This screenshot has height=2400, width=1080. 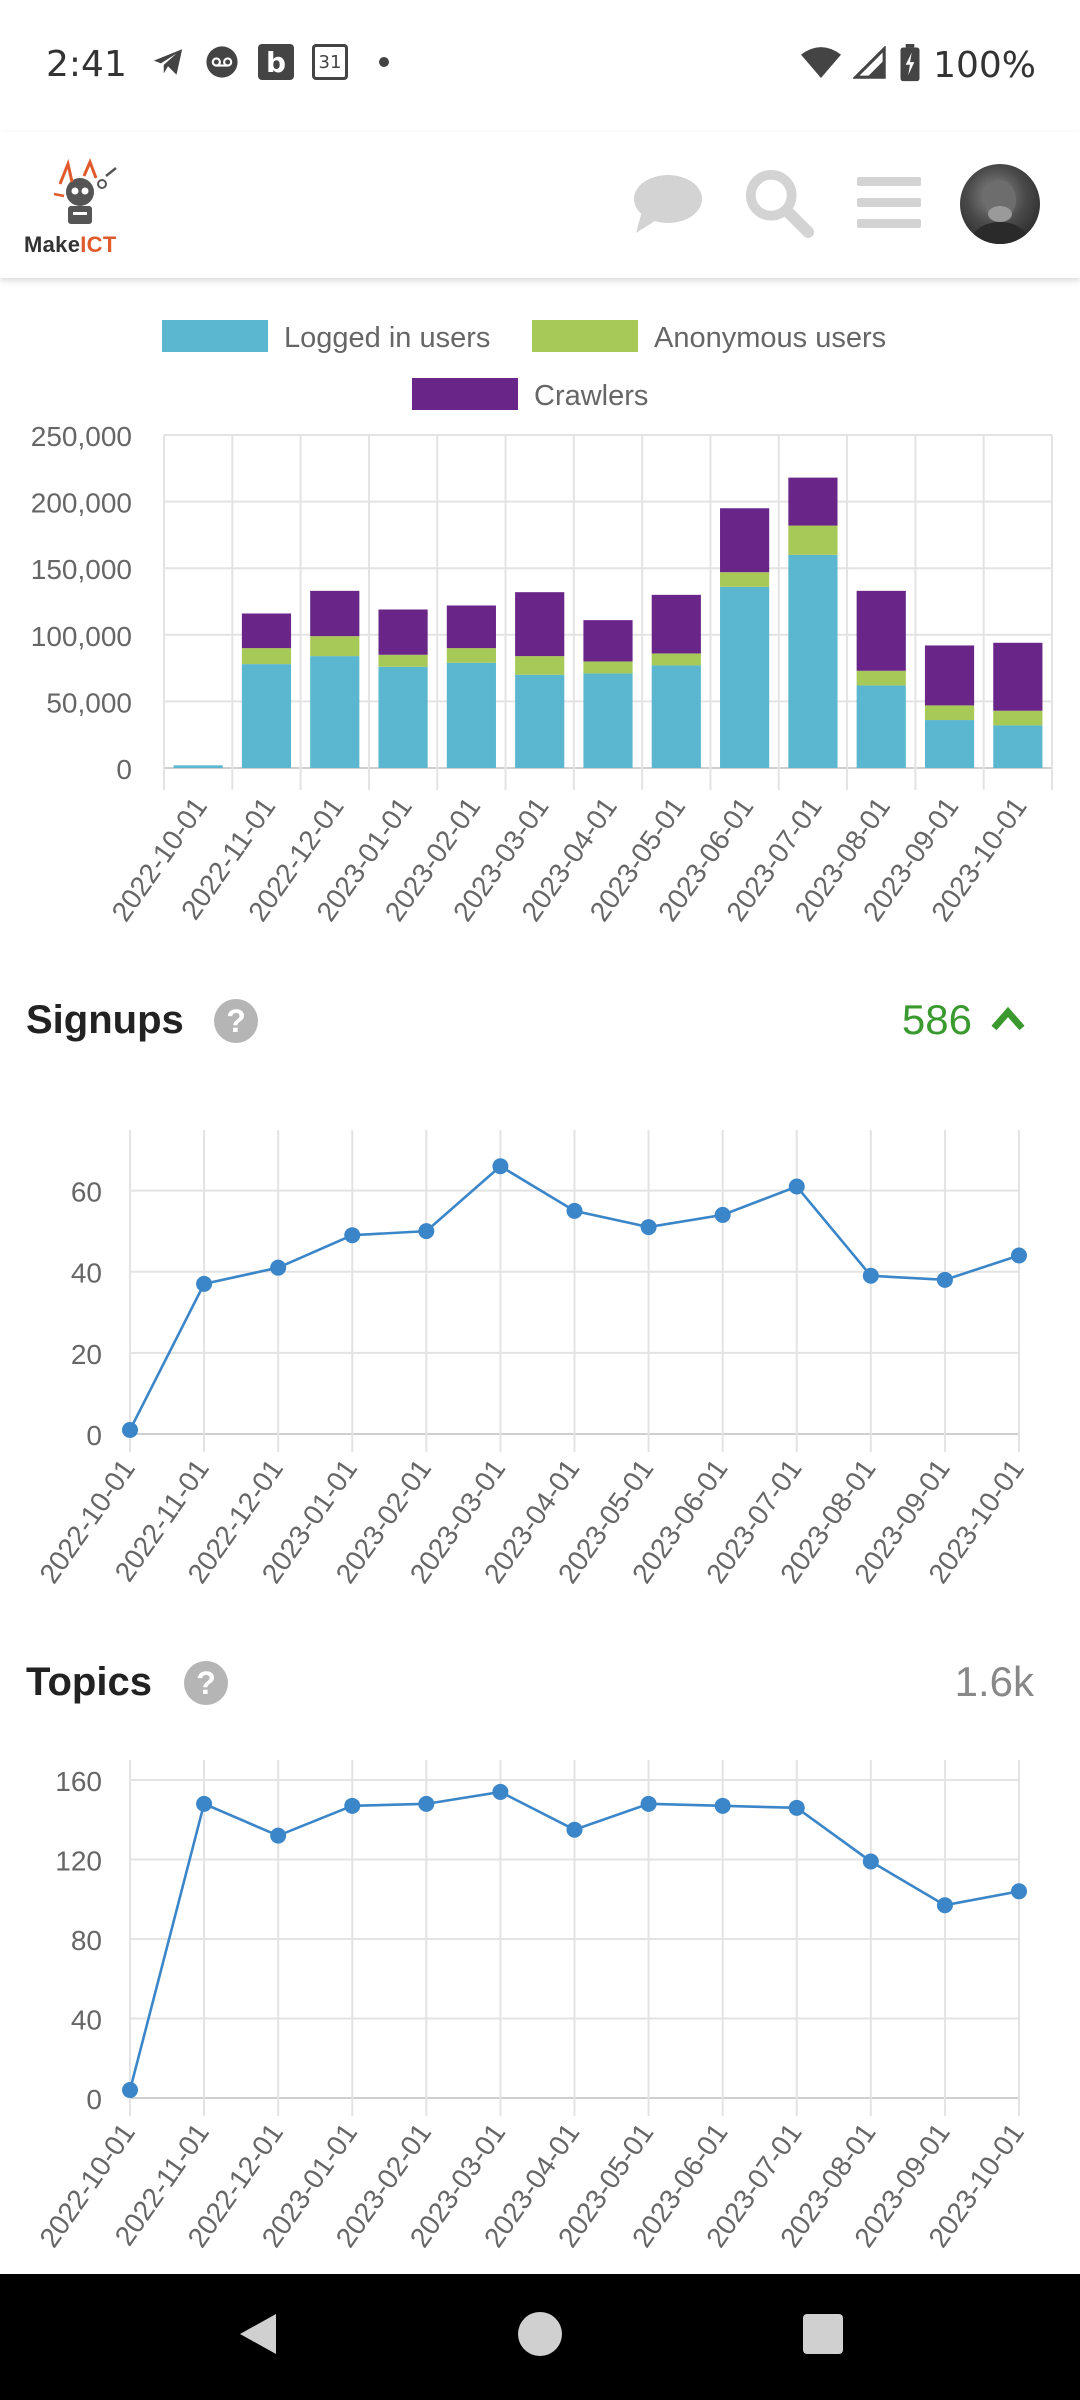 I want to click on menu-button, so click(x=889, y=205).